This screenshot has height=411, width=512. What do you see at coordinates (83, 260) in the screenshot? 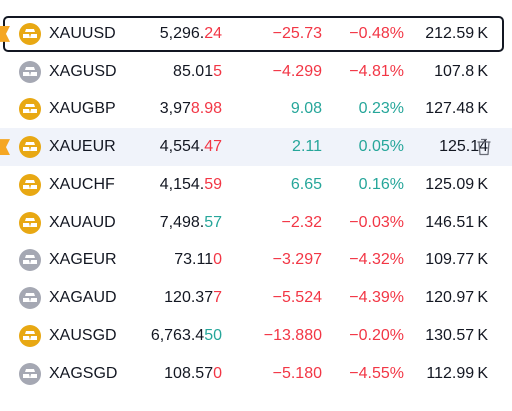
I see `symbol-name: XAGEUR` at bounding box center [83, 260].